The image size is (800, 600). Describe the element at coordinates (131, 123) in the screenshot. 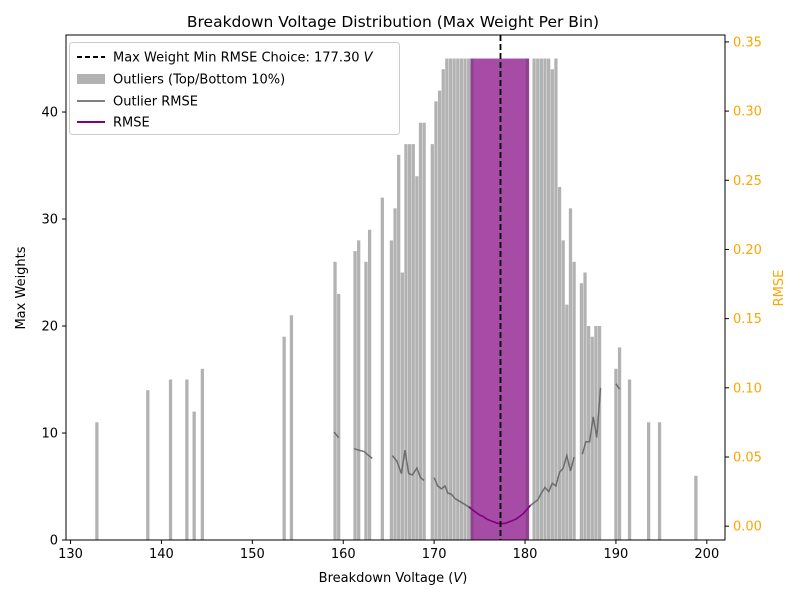

I see `legend-rmse-label: RMSE` at that location.